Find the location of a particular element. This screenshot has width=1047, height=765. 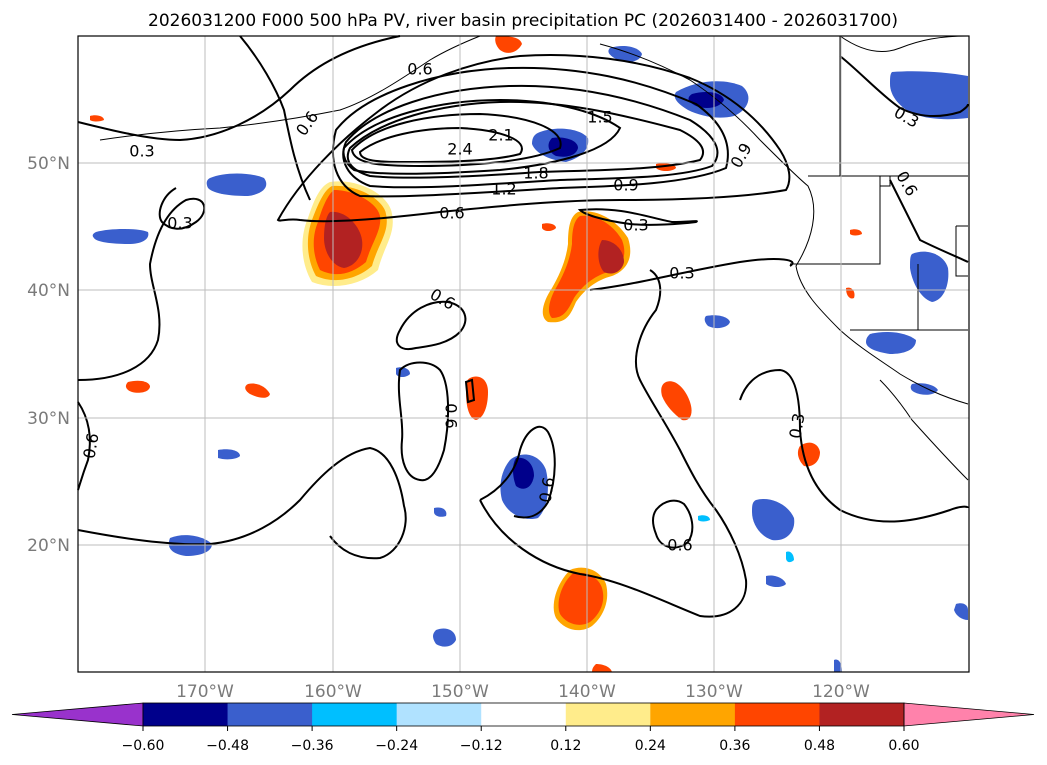

colorbar-extend-max is located at coordinates (969, 714).